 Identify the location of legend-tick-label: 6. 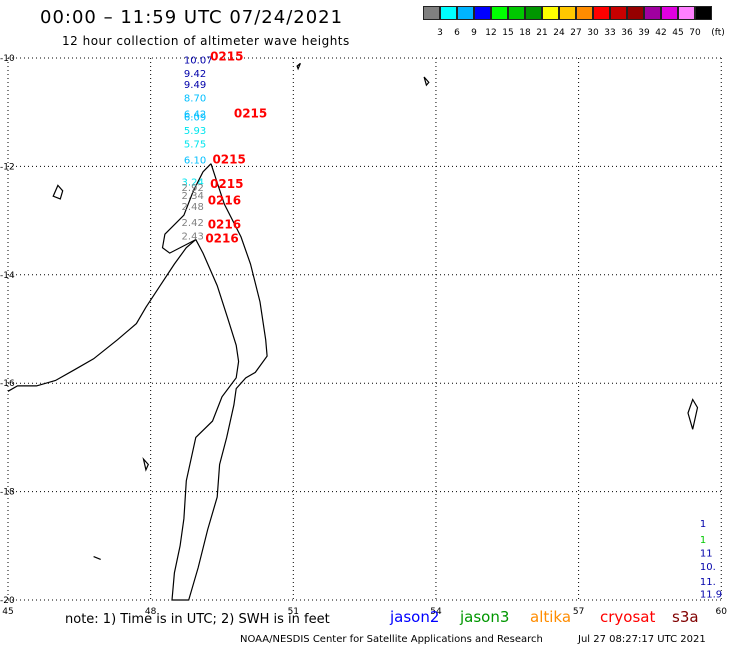
(457, 33).